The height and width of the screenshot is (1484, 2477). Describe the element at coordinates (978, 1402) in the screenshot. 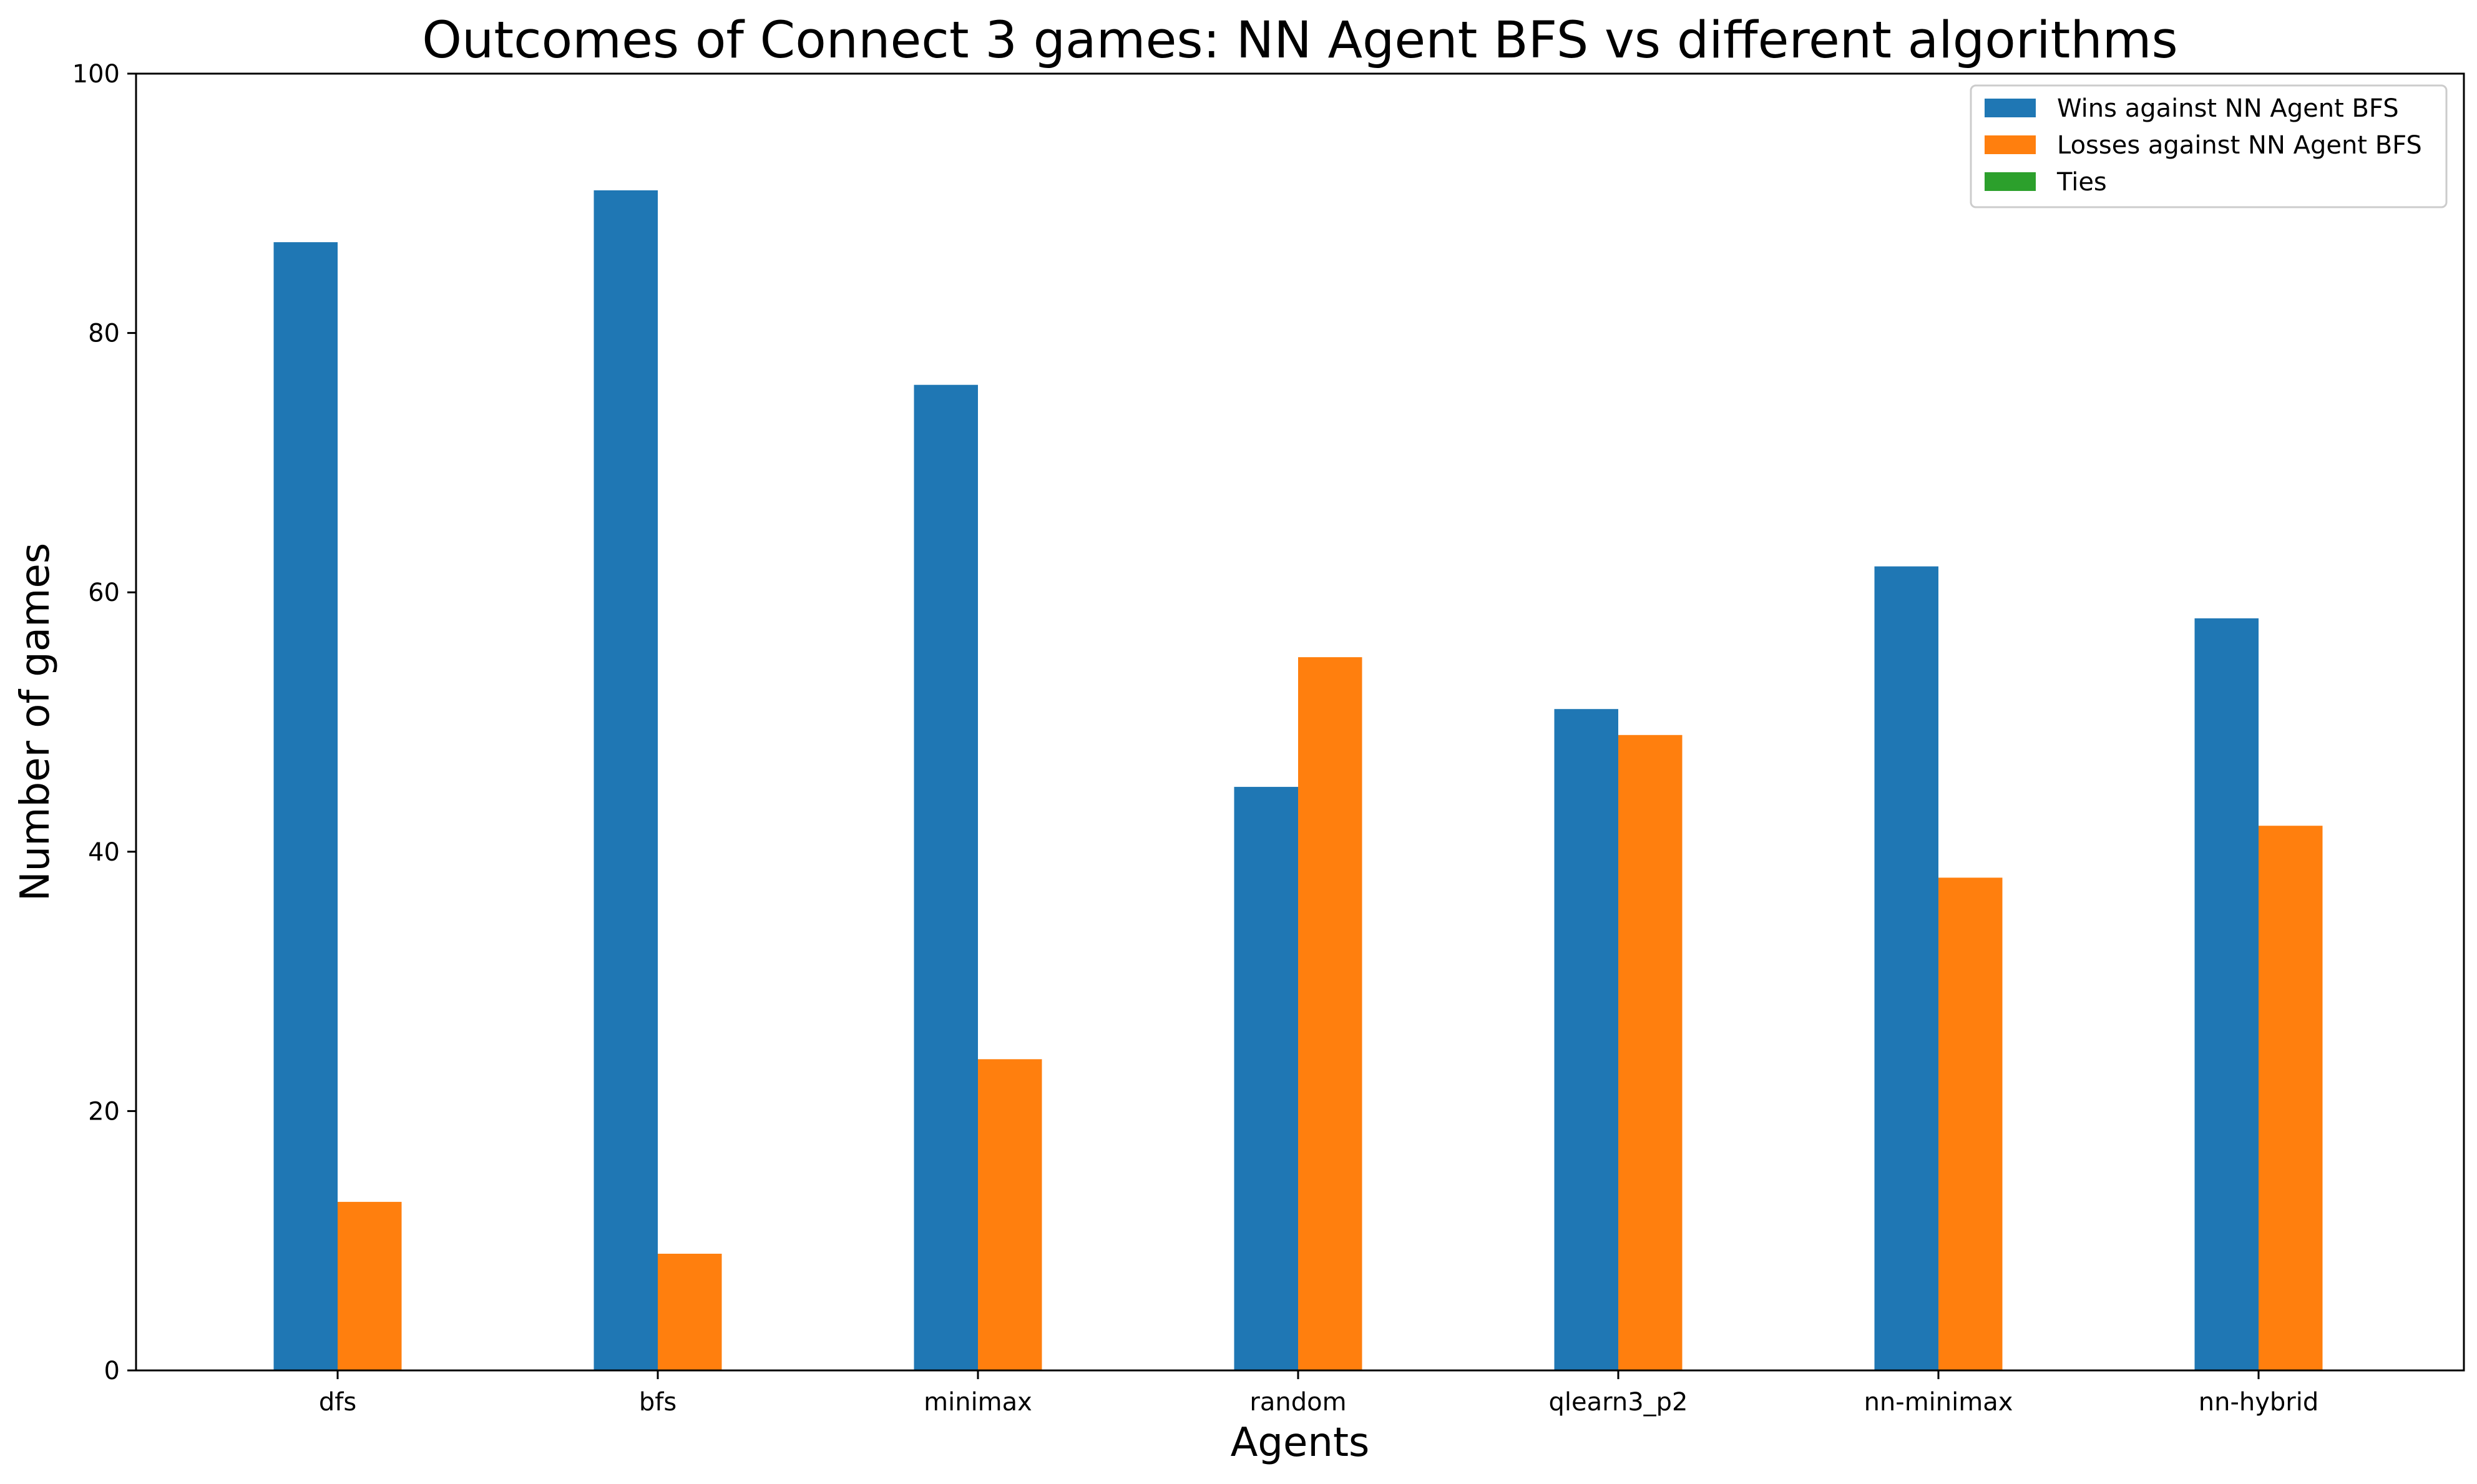

I see `x-tick-label-minimax: minimax` at that location.